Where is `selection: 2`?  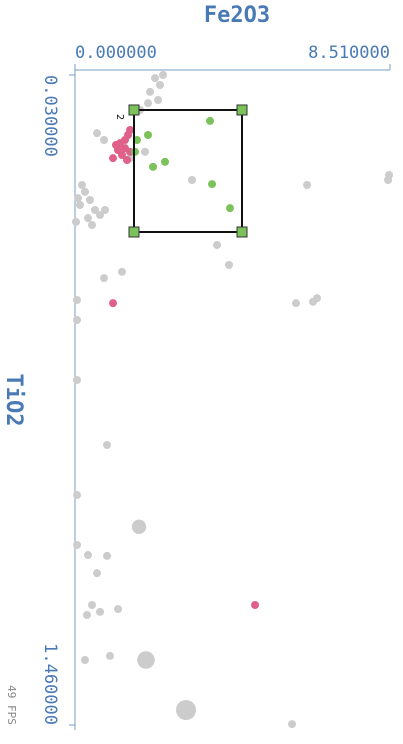 selection: 2 is located at coordinates (181, 171).